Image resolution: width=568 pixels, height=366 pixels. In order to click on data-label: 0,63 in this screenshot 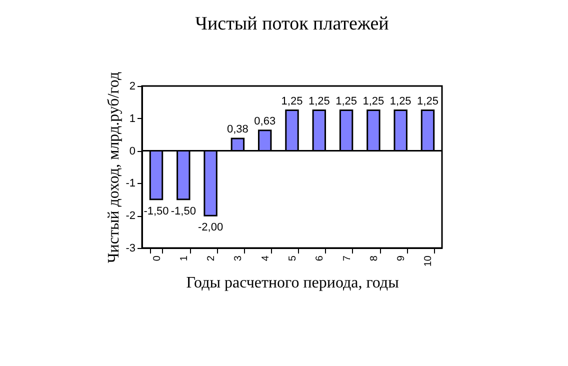, I will do `click(265, 121)`.